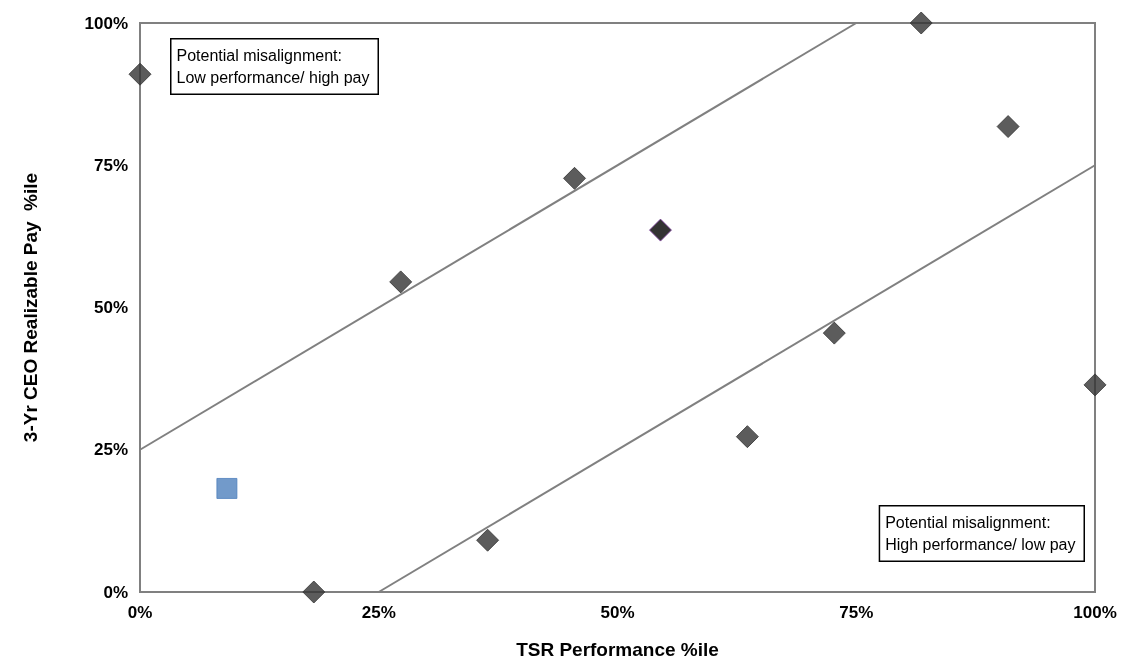 This screenshot has width=1123, height=670. Describe the element at coordinates (617, 612) in the screenshot. I see `x-tick-label: 50%` at that location.